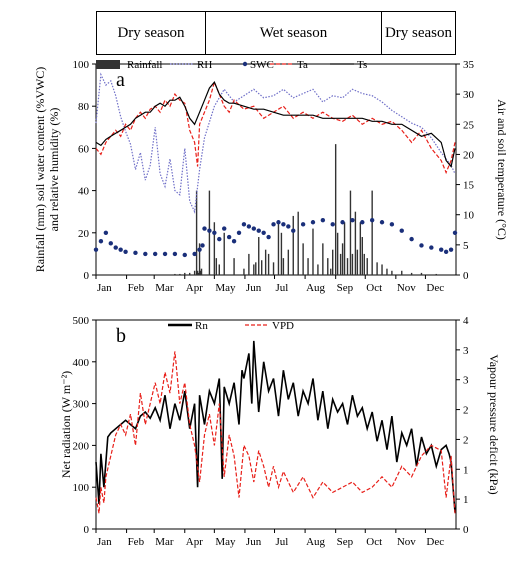 This screenshot has height=581, width=520. Describe the element at coordinates (204, 65) in the screenshot. I see `legend-label: RH` at that location.